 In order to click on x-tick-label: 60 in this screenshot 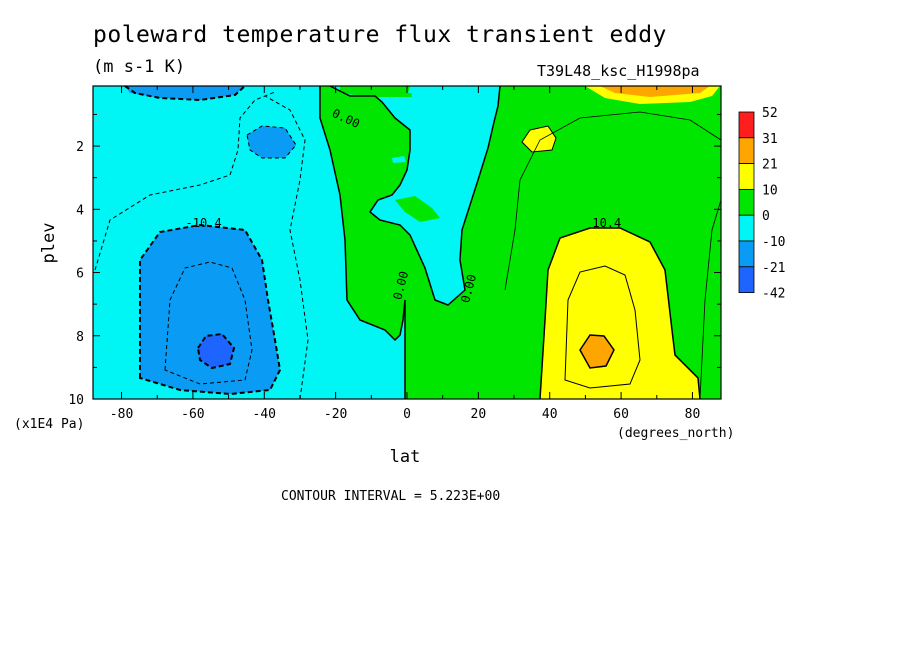, I will do `click(621, 414)`.